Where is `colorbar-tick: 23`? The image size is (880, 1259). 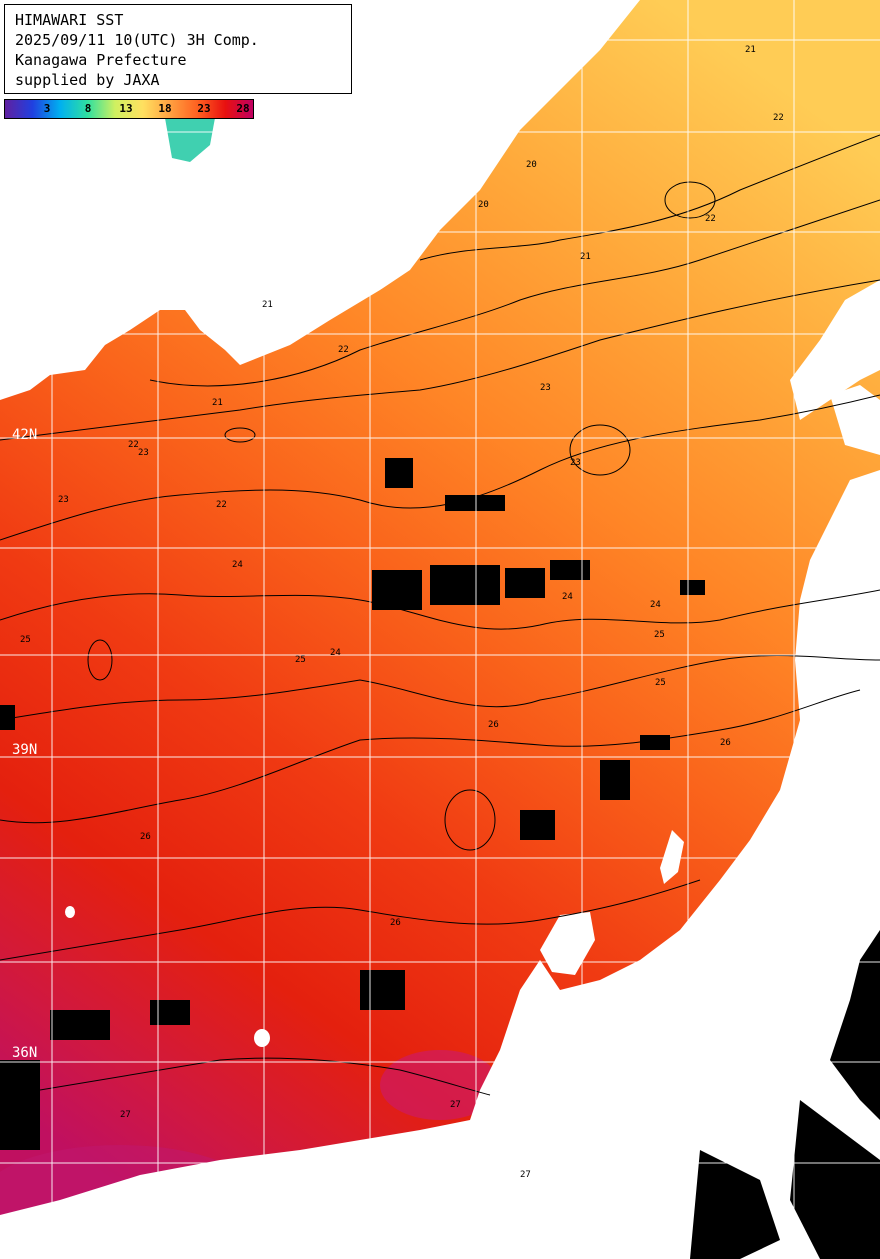 colorbar-tick: 23 is located at coordinates (204, 108).